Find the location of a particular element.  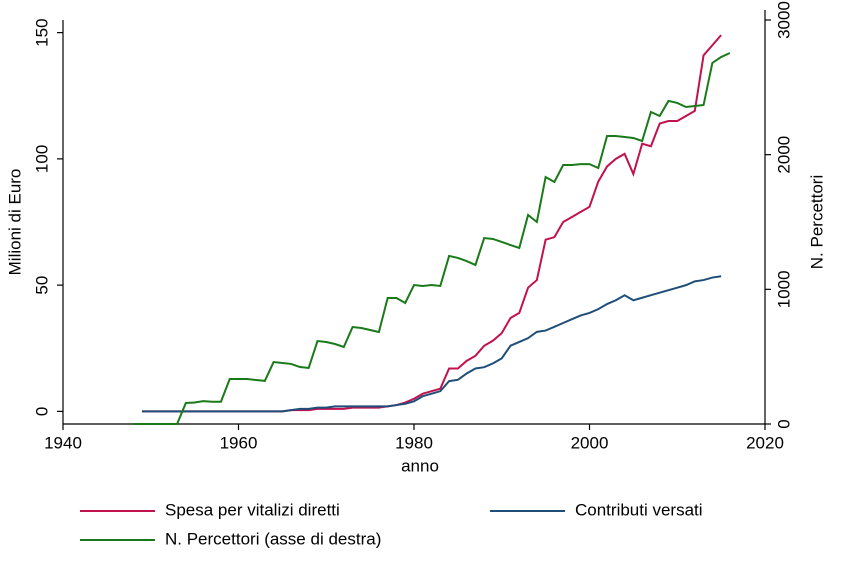

y2-tick-label: 3000 is located at coordinates (783, 20).